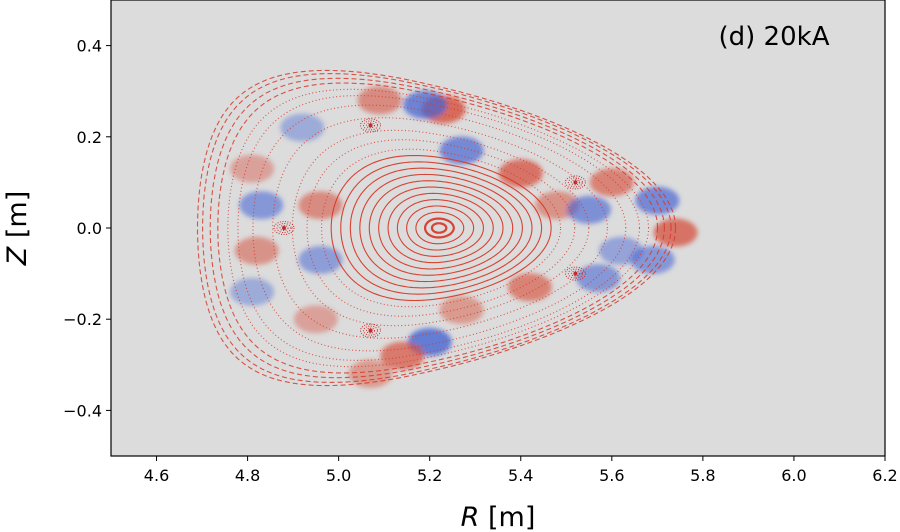  I want to click on y-axis-label: Z [m], so click(17, 228).